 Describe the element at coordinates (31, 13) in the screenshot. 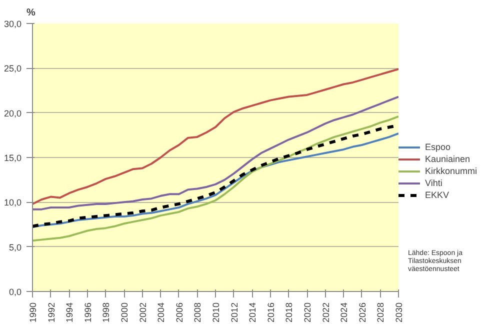

I see `y-axis-title: %` at that location.